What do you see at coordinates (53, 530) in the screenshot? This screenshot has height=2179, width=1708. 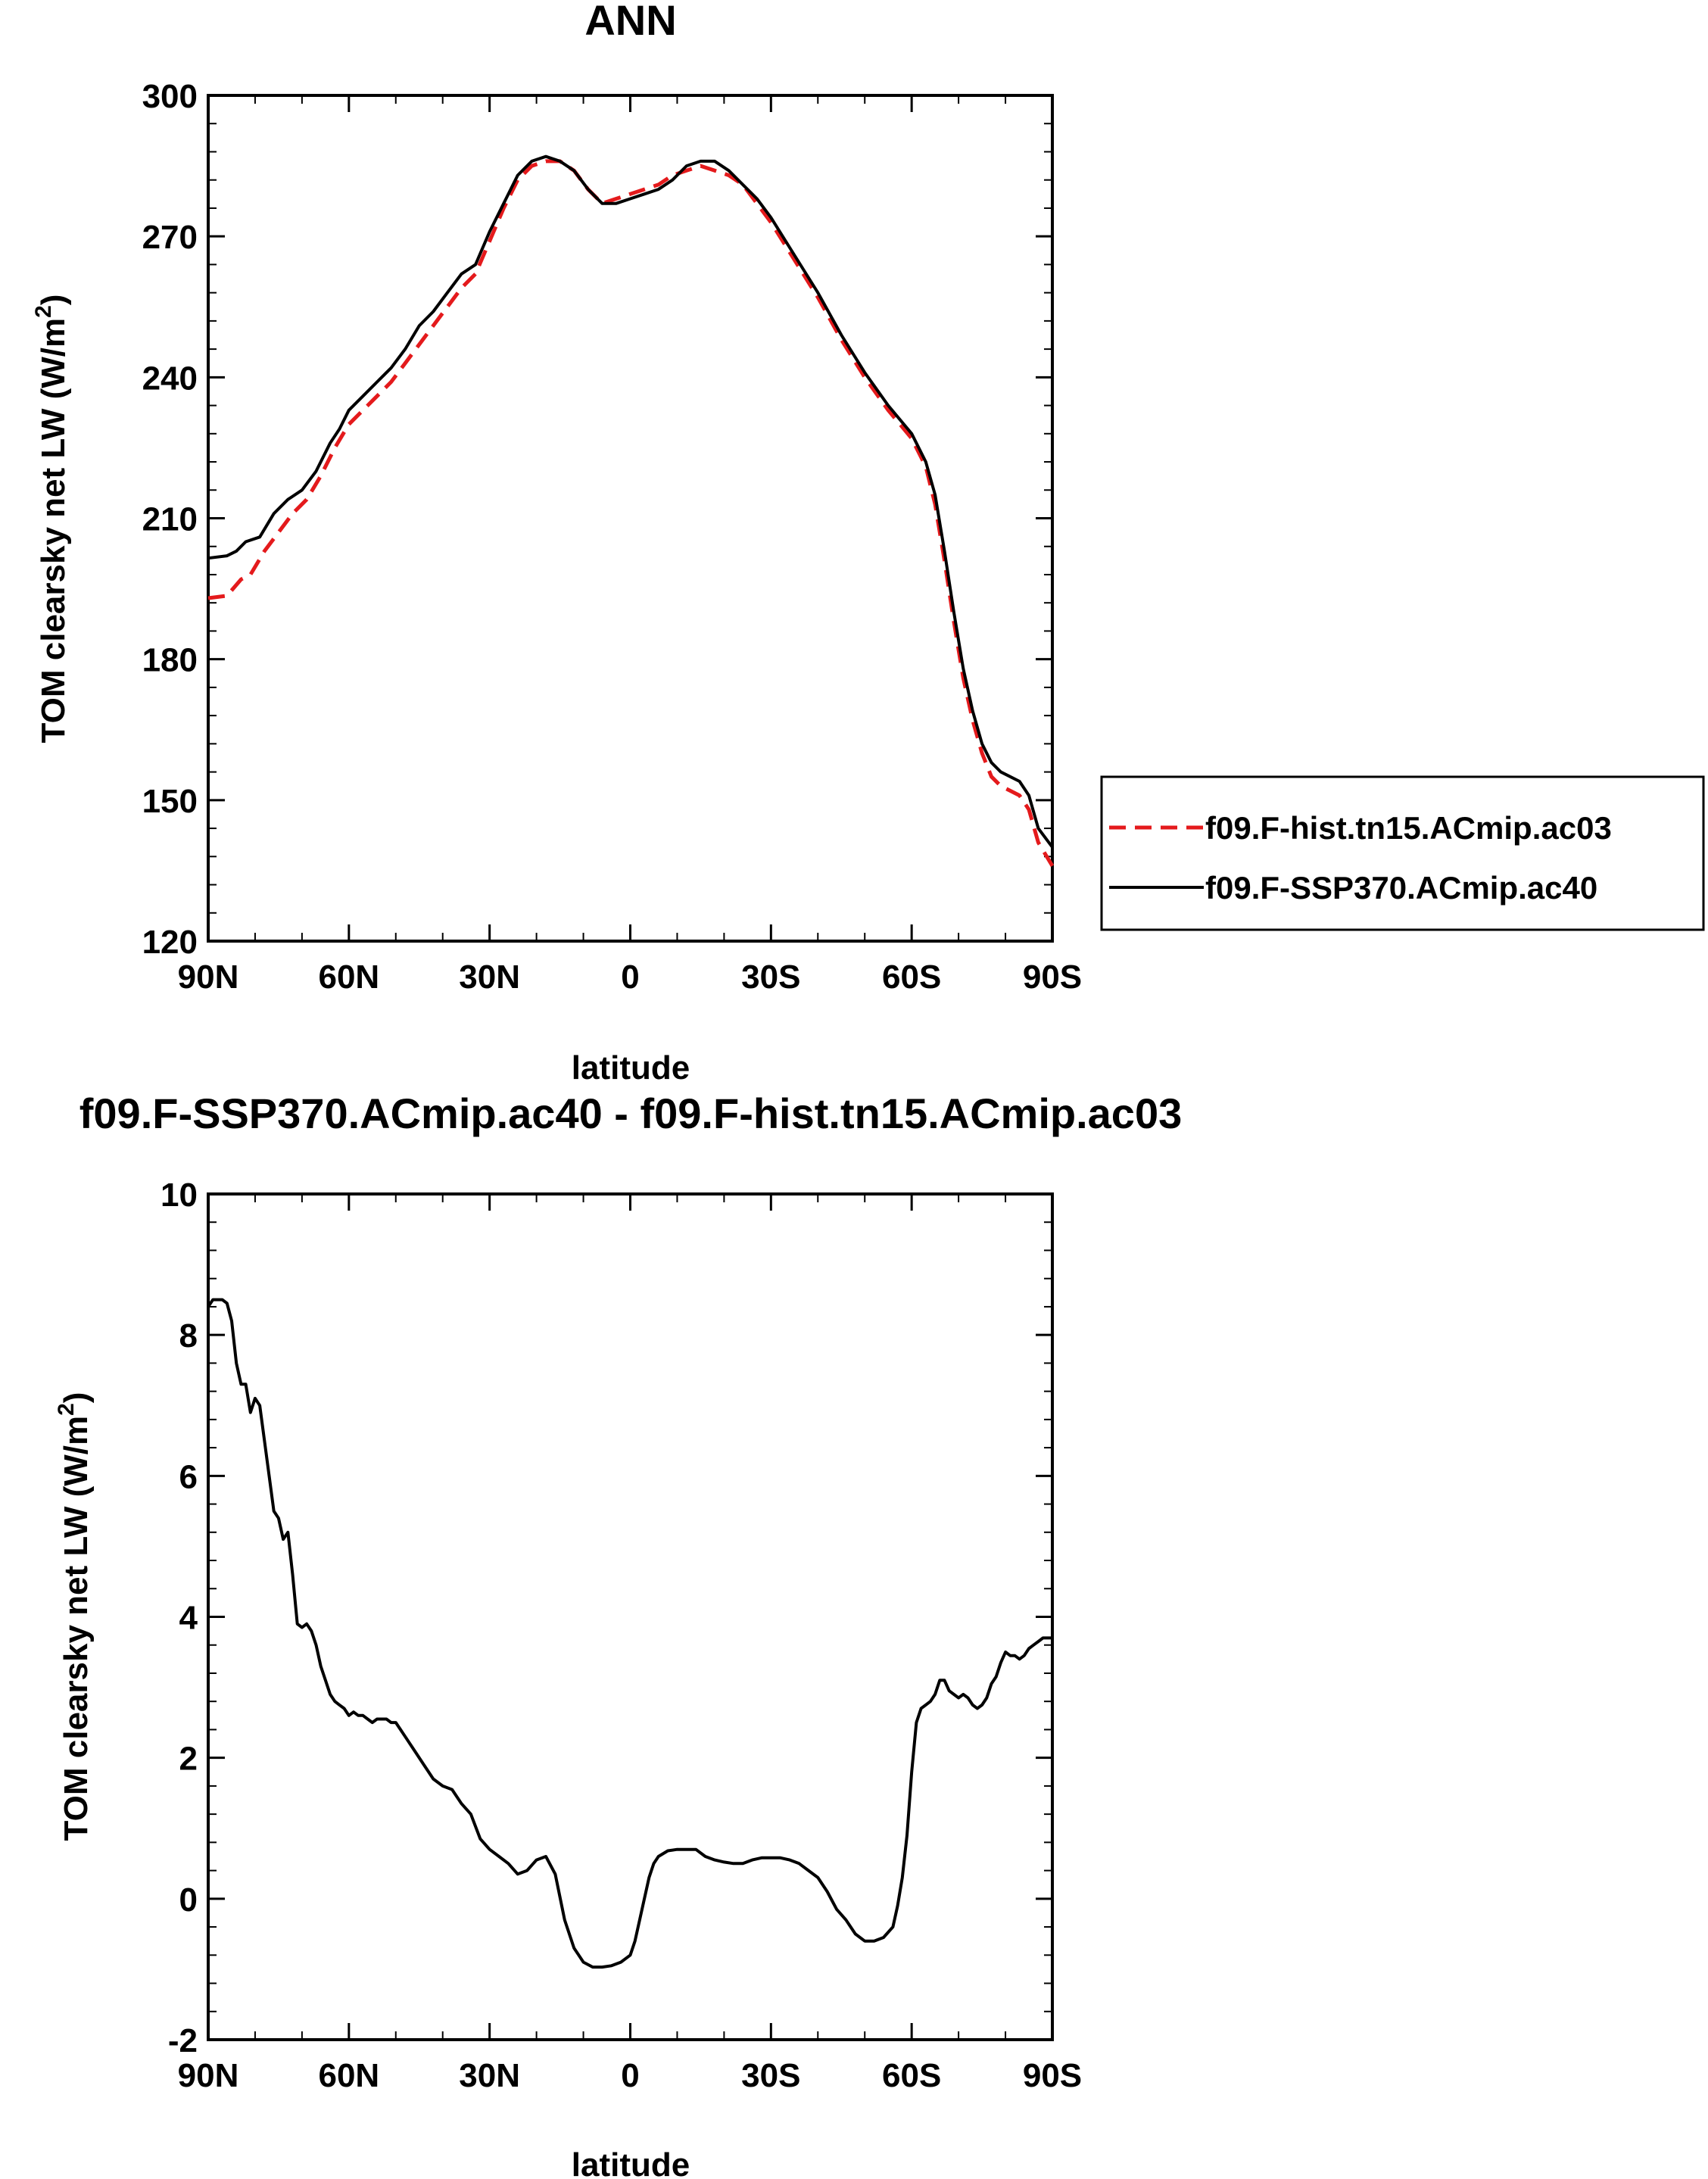 I see `top-y-label-main: TOM clearsky net LW (W/m` at bounding box center [53, 530].